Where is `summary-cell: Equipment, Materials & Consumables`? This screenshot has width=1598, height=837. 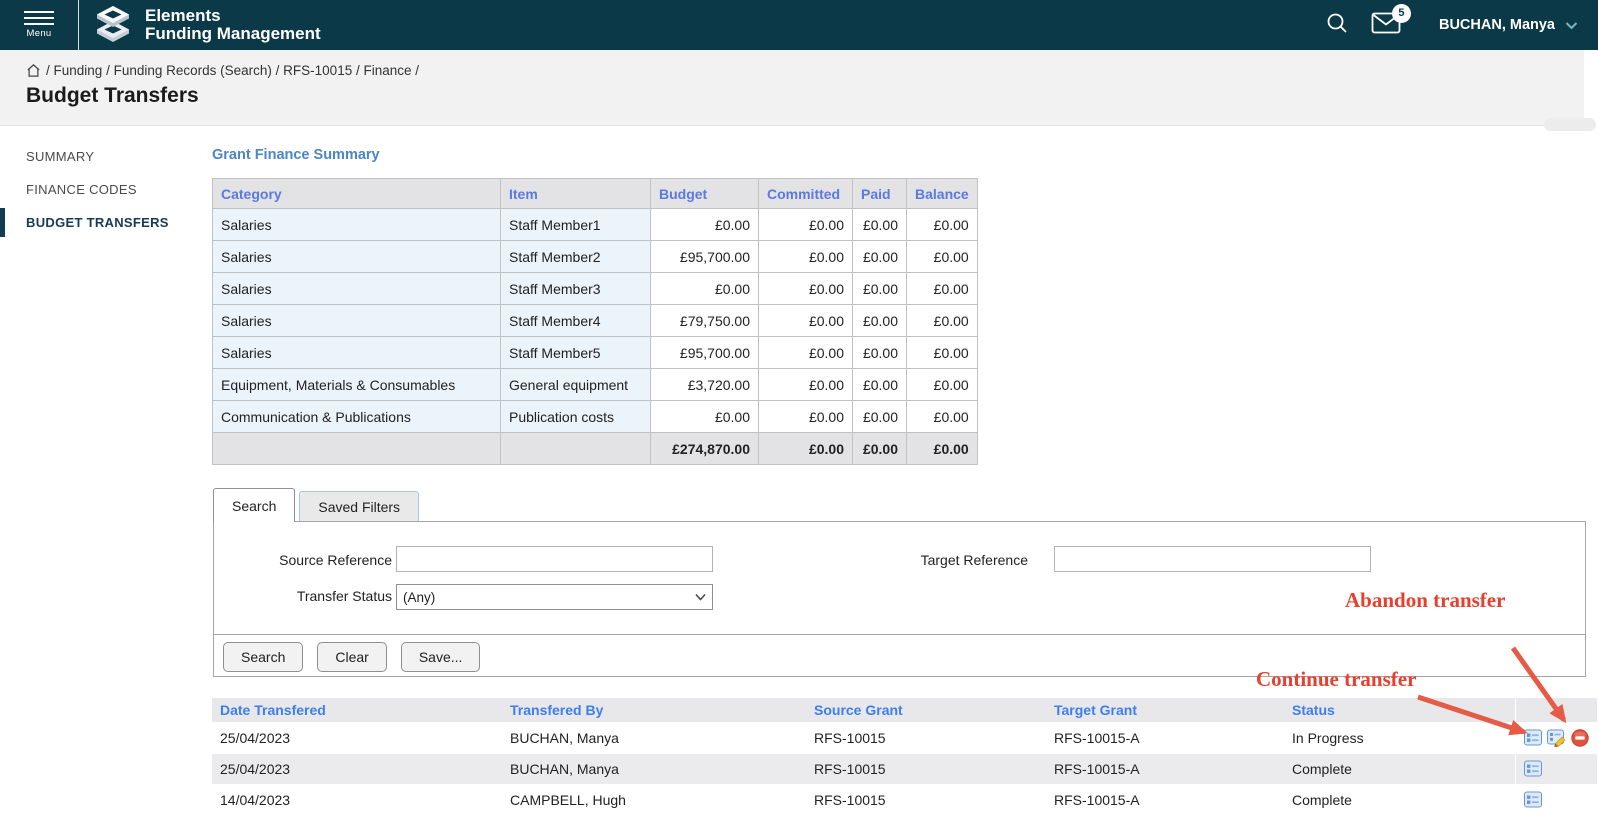
summary-cell: Equipment, Materials & Consumables is located at coordinates (356, 384).